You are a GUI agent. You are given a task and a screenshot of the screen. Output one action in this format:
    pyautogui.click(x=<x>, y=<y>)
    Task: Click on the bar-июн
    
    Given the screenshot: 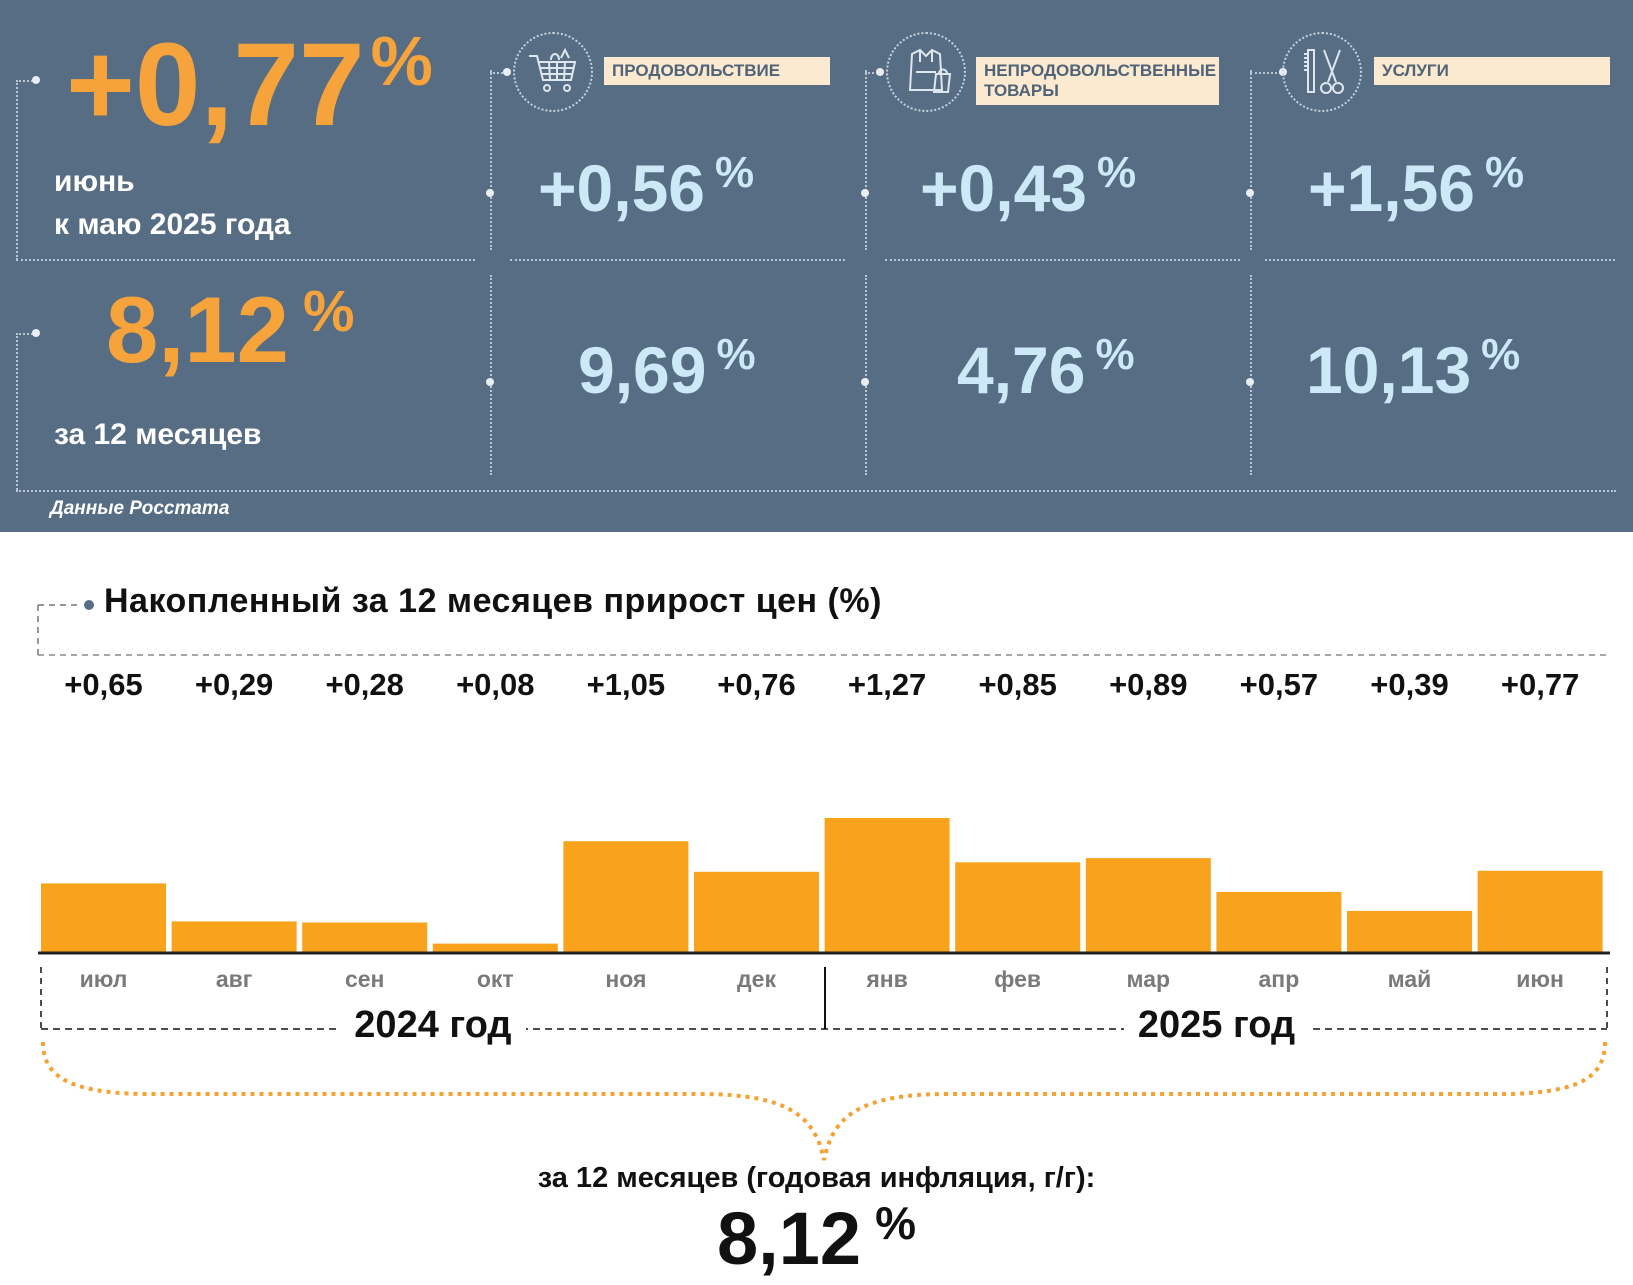 What is the action you would take?
    pyautogui.click(x=1540, y=911)
    